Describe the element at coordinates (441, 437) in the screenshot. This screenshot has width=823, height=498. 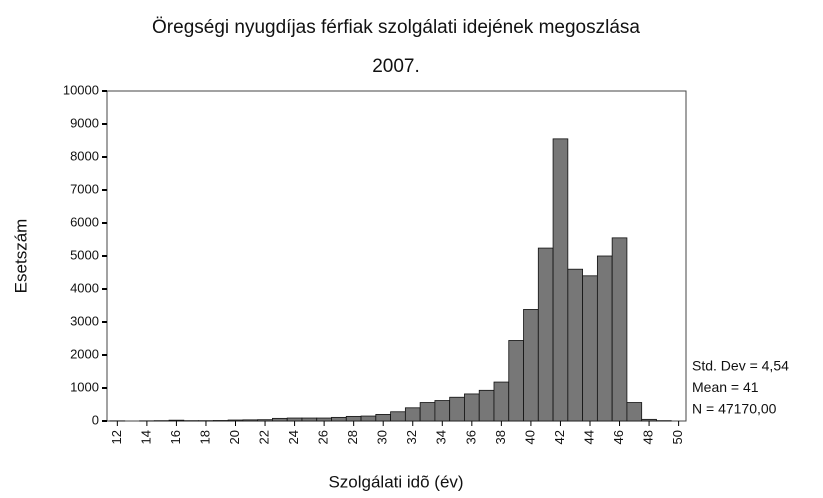
I see `x-tick-label: 34` at that location.